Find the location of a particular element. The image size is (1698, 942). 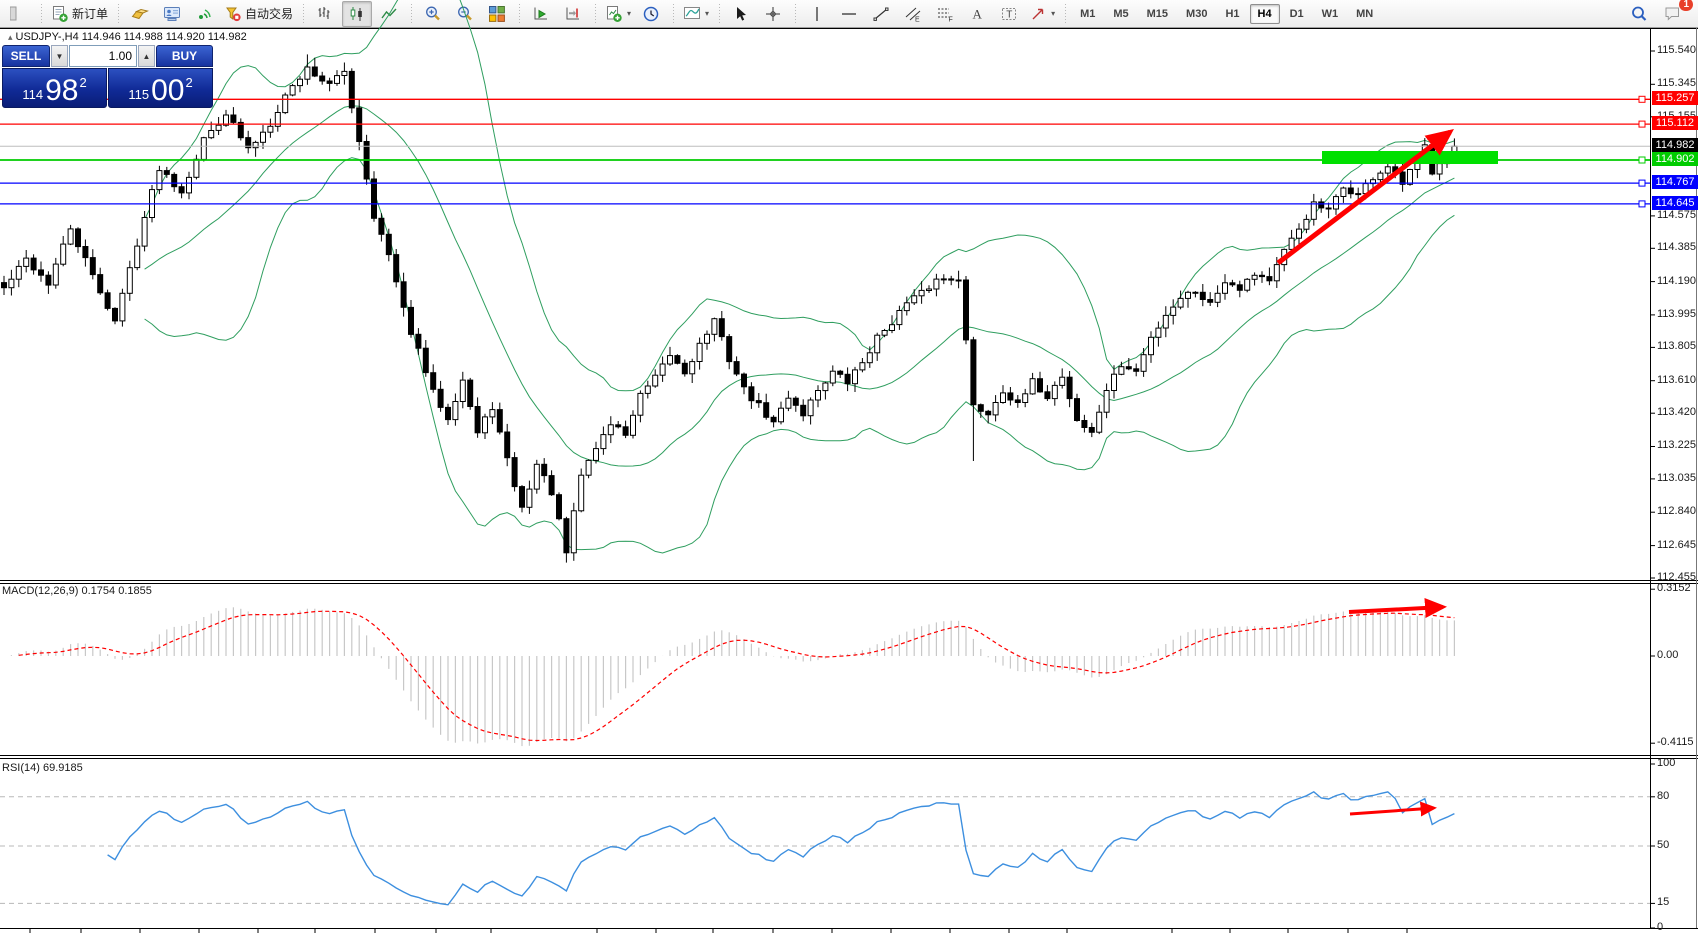

vertical-line-tool is located at coordinates (817, 14).